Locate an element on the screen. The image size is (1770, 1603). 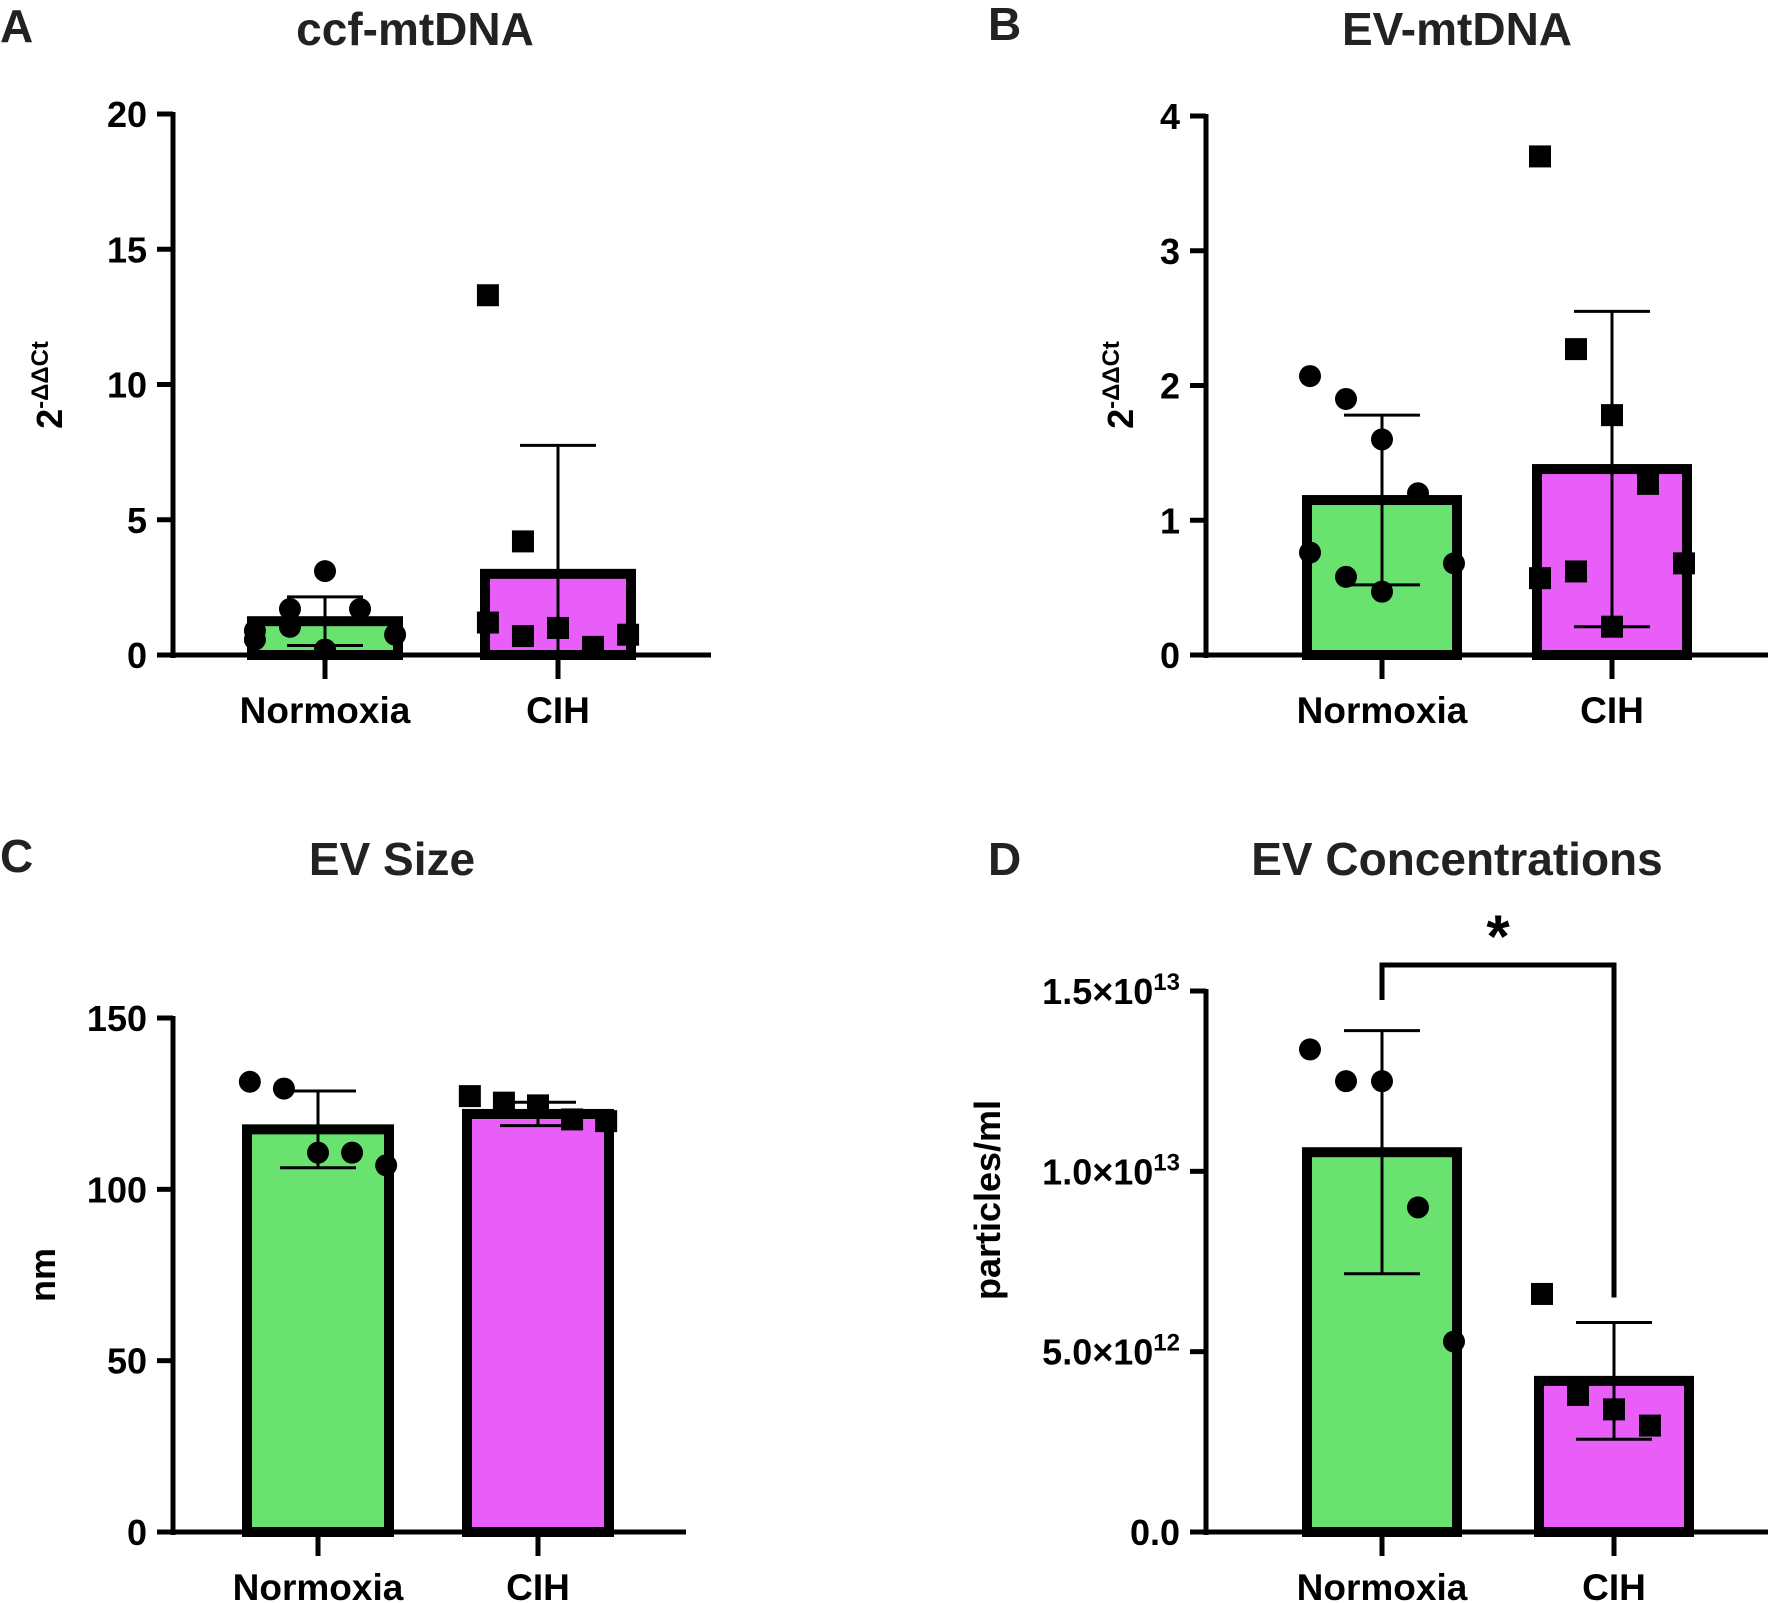
chart-title: ccf-mtDNA is located at coordinates (415, 29).